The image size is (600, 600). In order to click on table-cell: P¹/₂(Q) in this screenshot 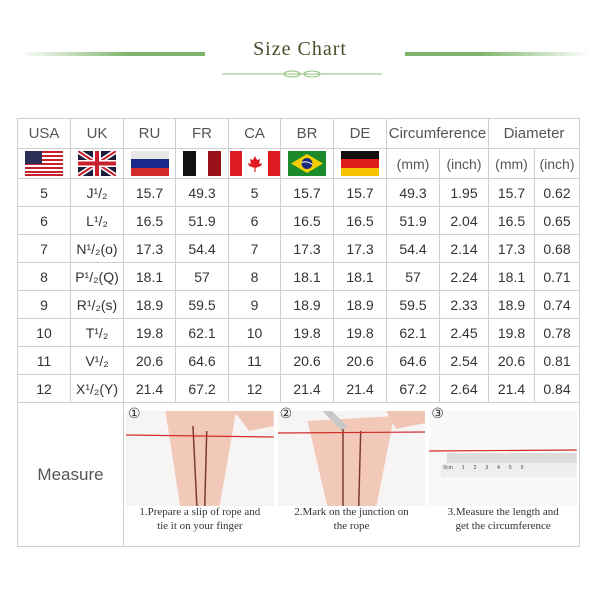, I will do `click(97, 276)`.